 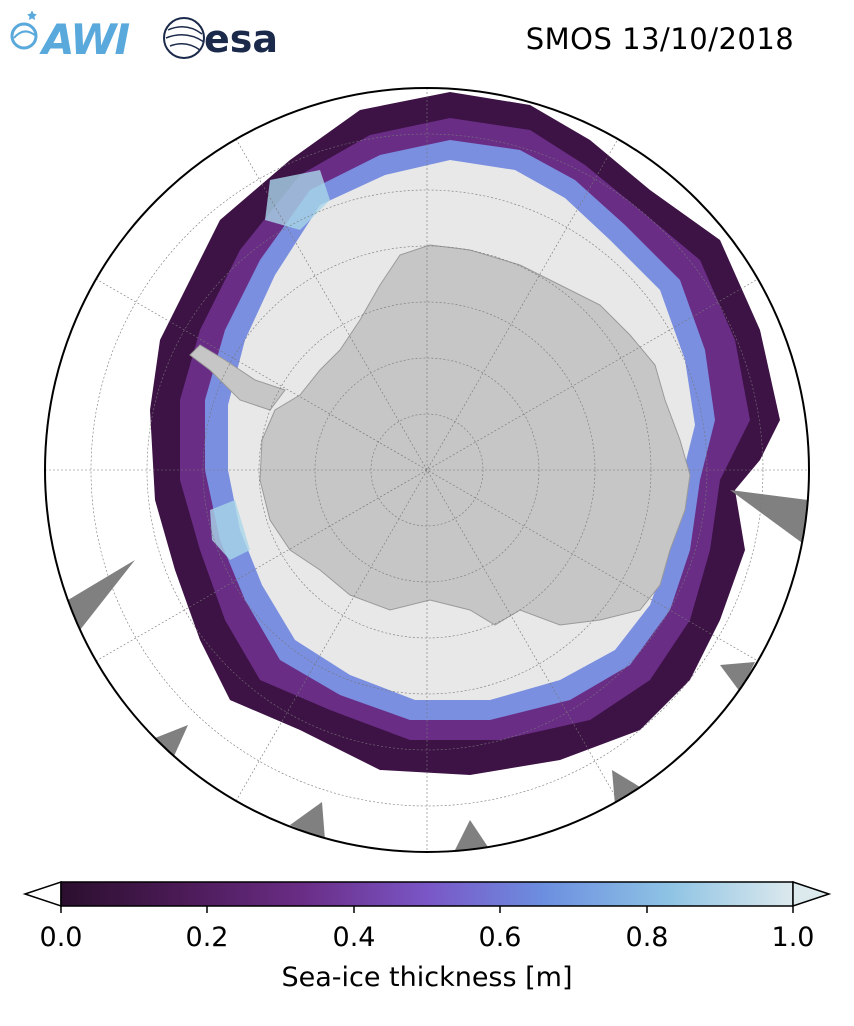 I want to click on colorbar-gradient, so click(x=427, y=894).